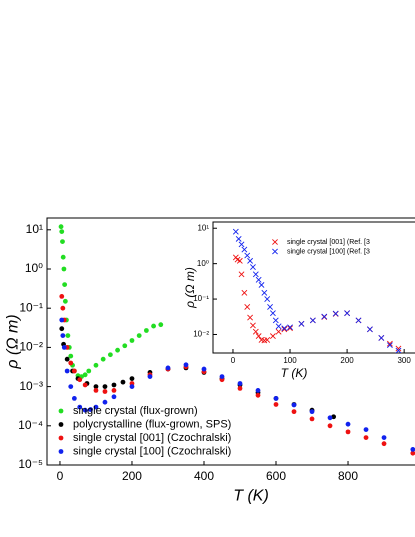  I want to click on legend-label: single crystal [100] (Czochralski), so click(152, 451).